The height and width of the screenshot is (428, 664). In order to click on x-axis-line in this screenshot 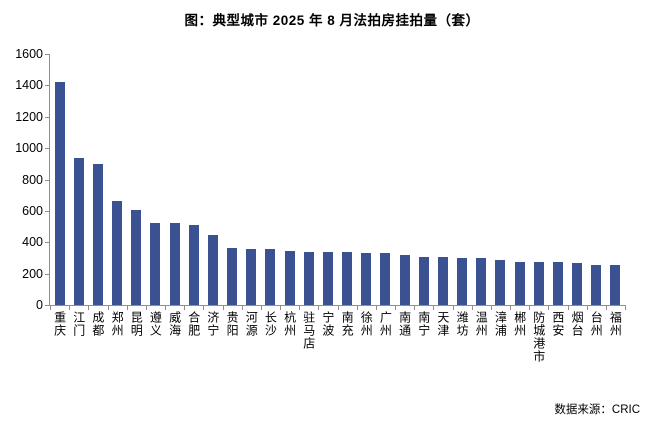, I will do `click(337, 305)`.